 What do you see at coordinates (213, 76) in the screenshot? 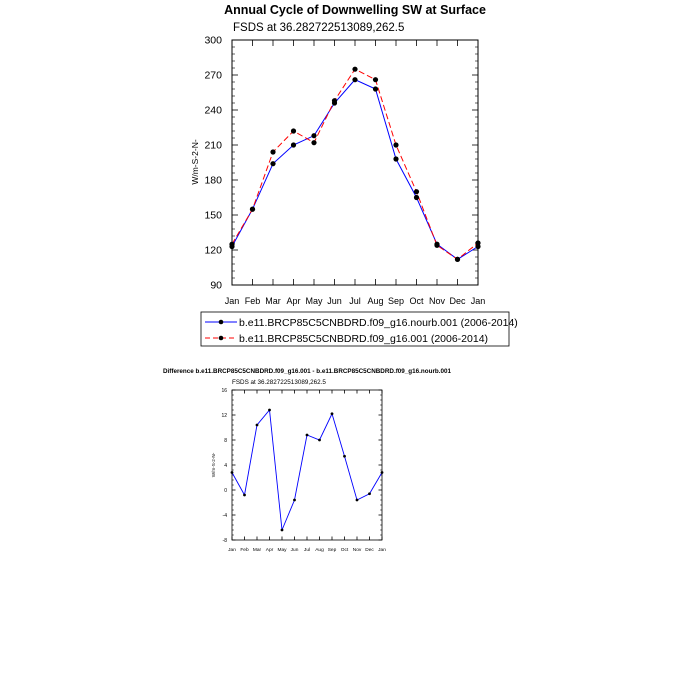
I see `y-tick-label: 270` at bounding box center [213, 76].